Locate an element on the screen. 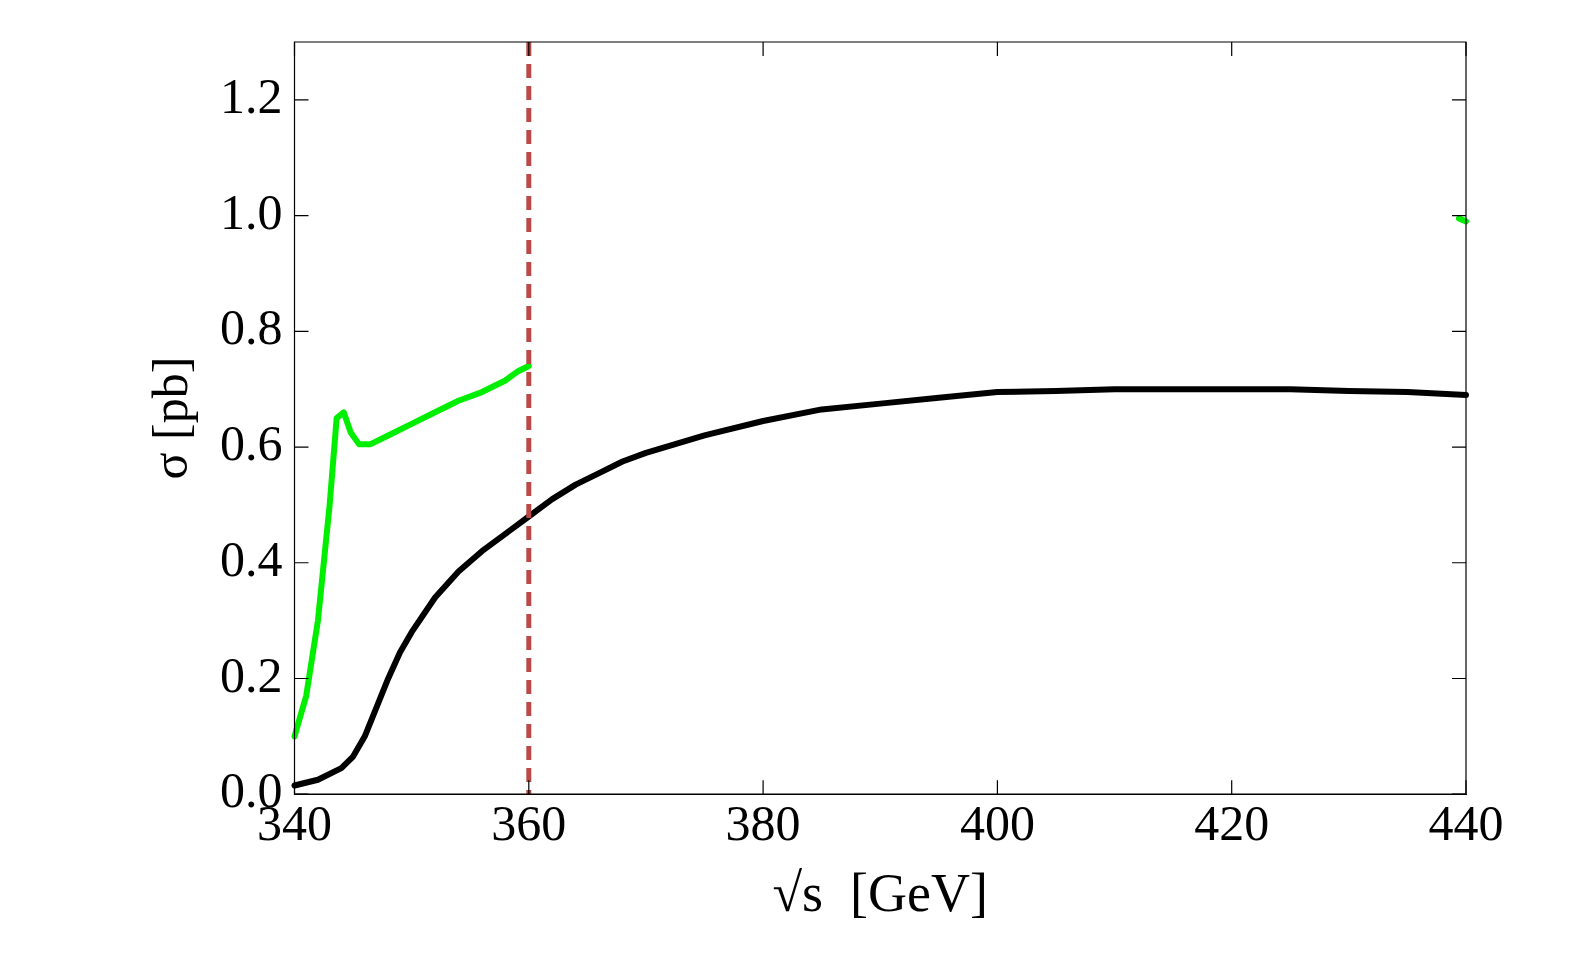 The height and width of the screenshot is (953, 1581). y-tick-label: 0.8 is located at coordinates (251, 327).